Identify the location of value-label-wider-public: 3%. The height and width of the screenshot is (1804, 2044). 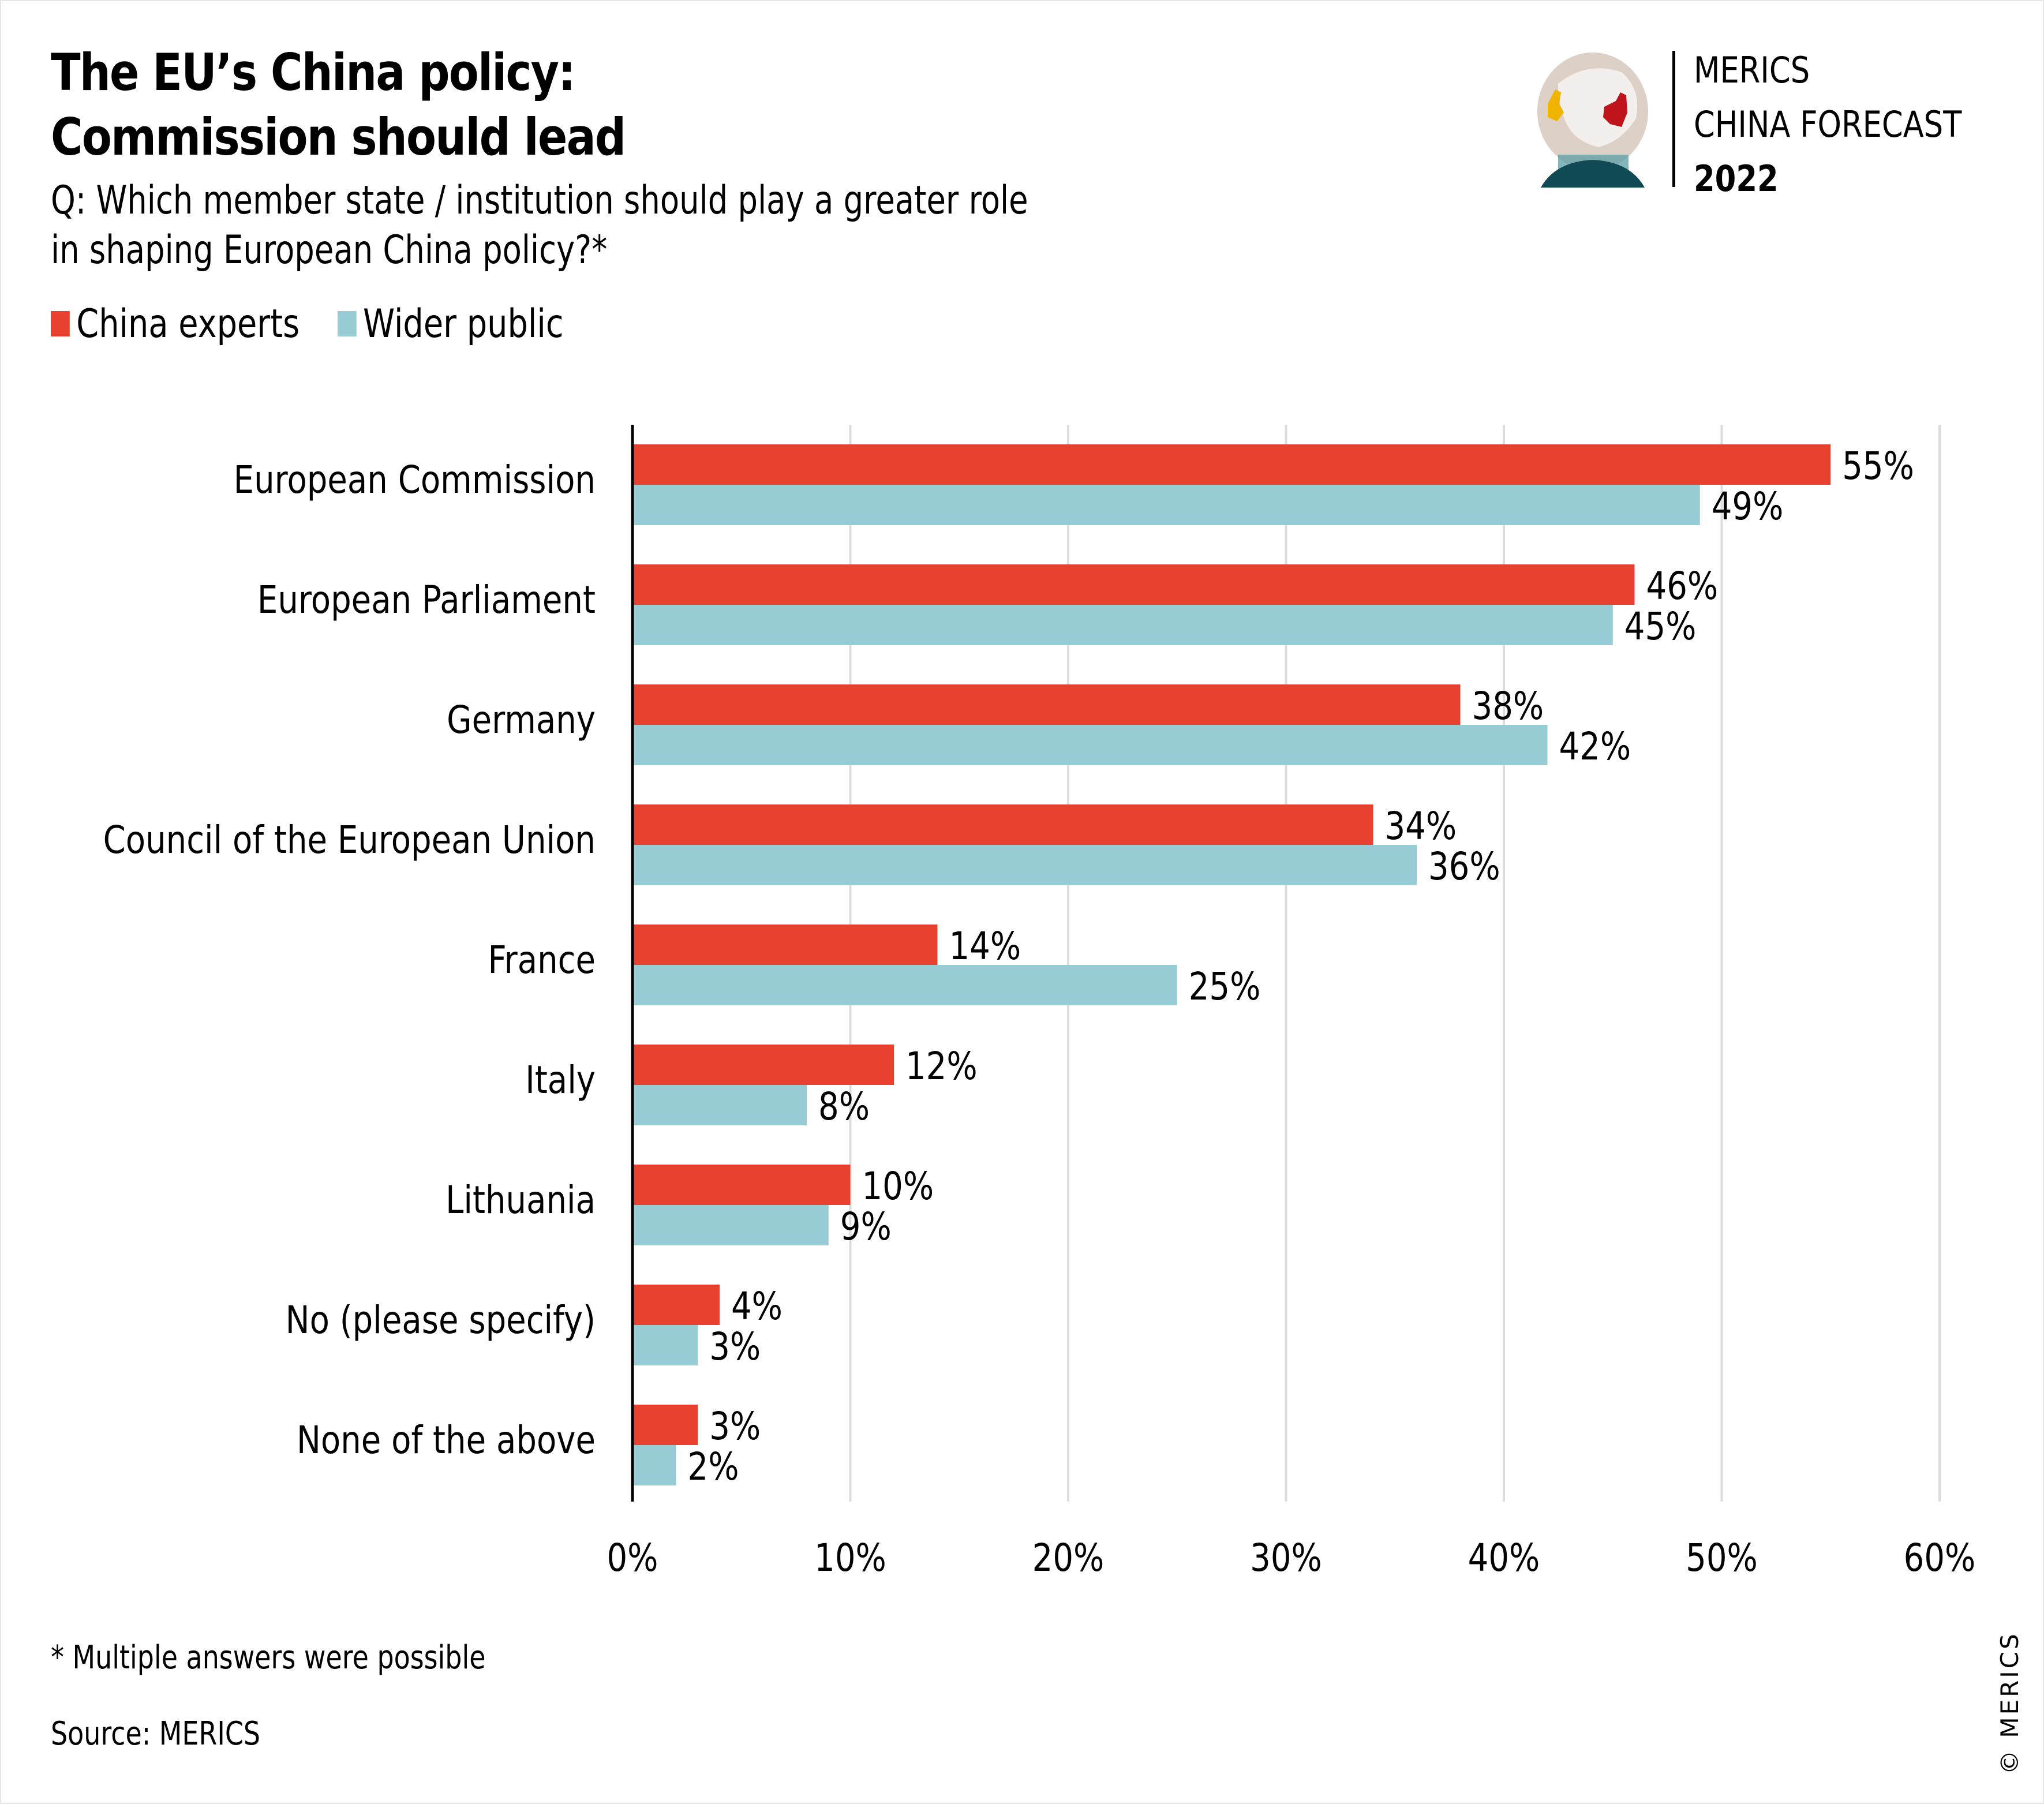
(735, 1347).